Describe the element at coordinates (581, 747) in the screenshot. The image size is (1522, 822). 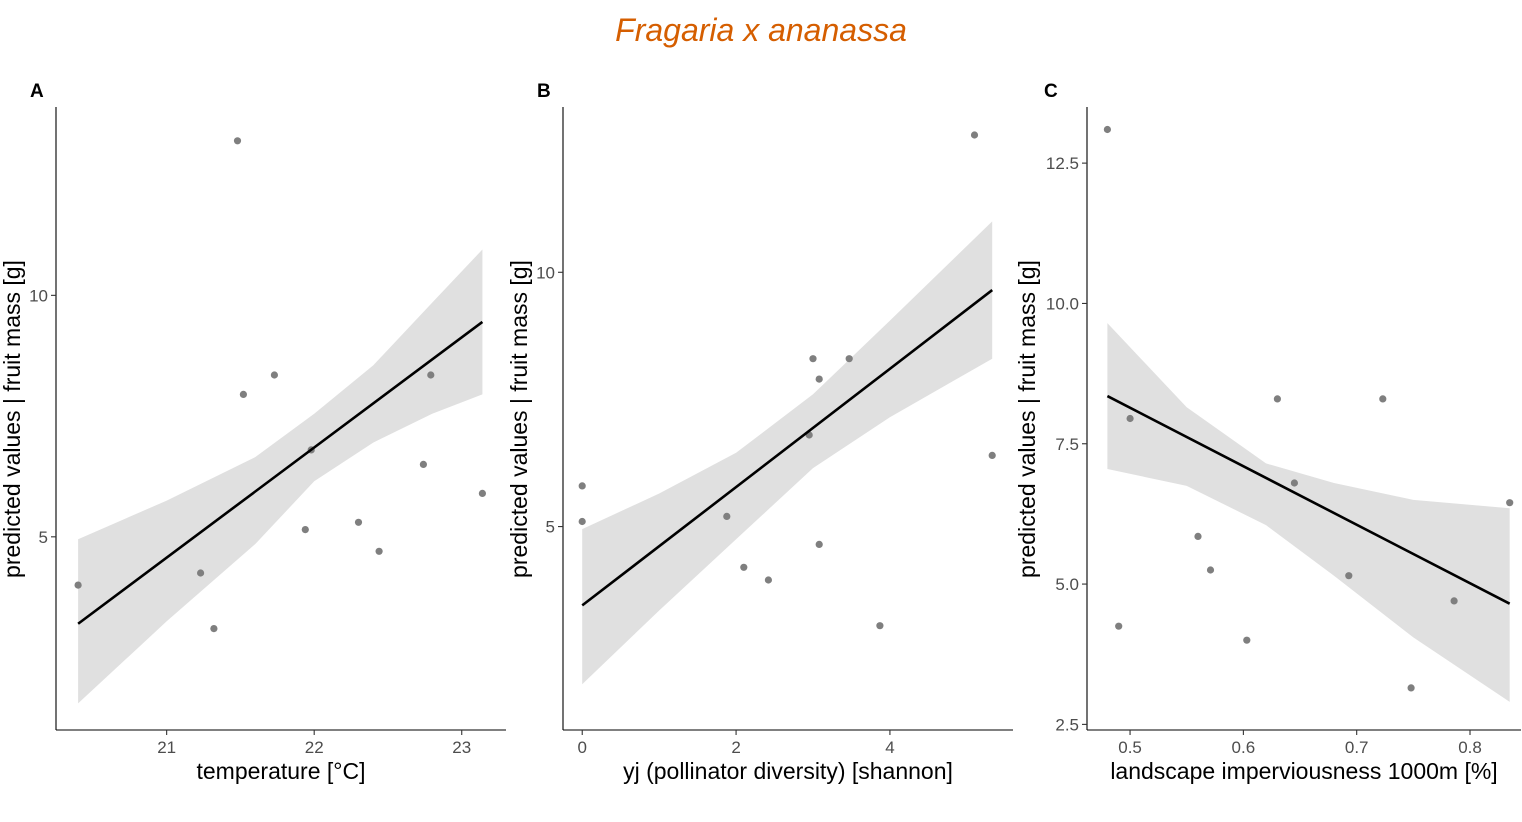
I see `x-tick-label: 0` at that location.